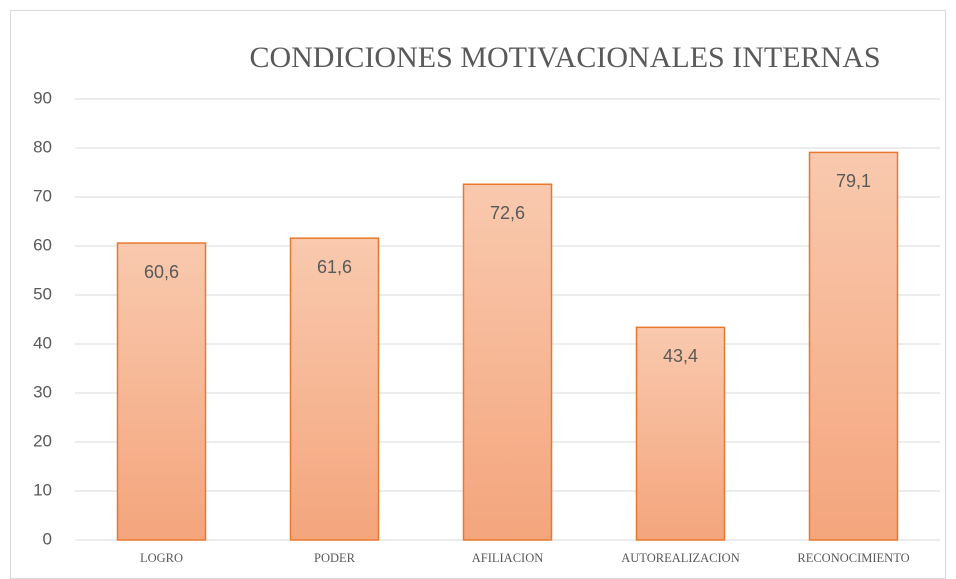  What do you see at coordinates (42, 293) in the screenshot?
I see `y-tick-label: 50` at bounding box center [42, 293].